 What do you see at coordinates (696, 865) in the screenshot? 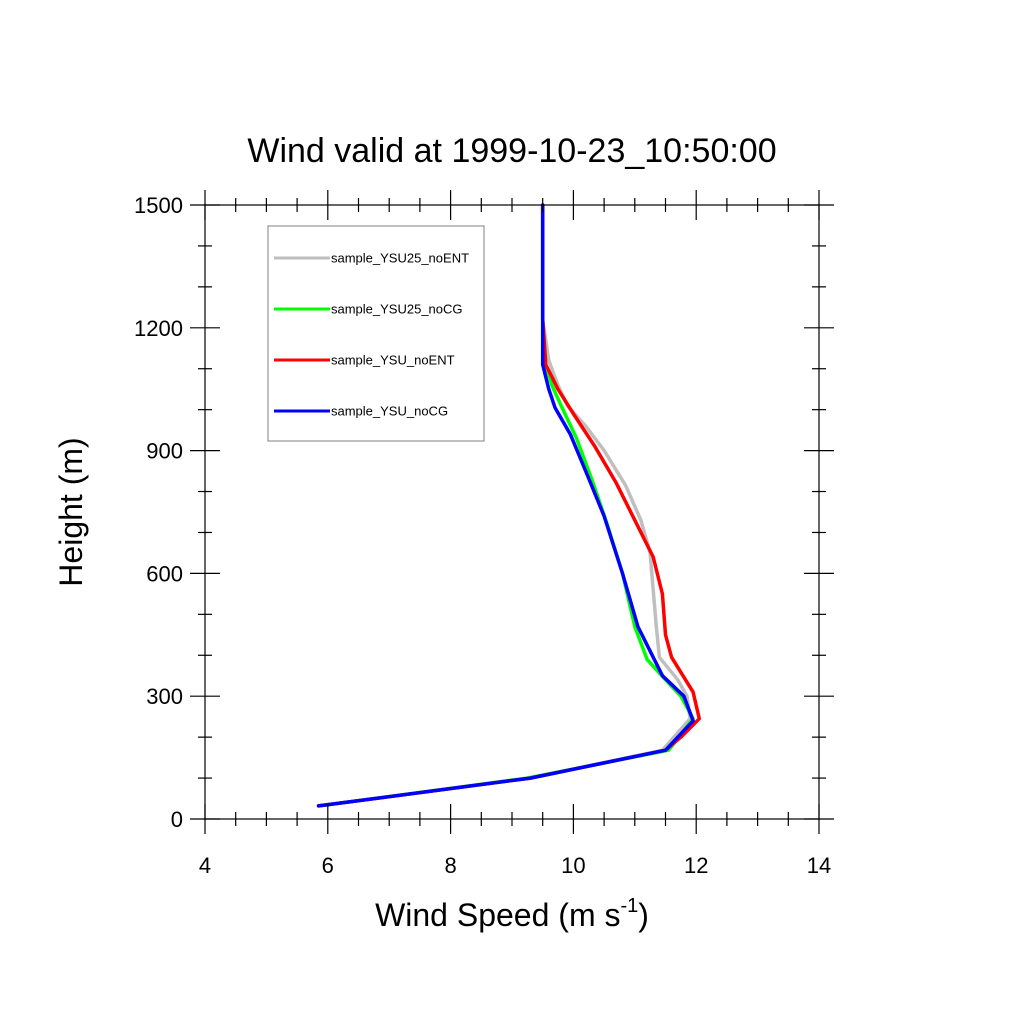
I see `x-tick-label: 12` at bounding box center [696, 865].